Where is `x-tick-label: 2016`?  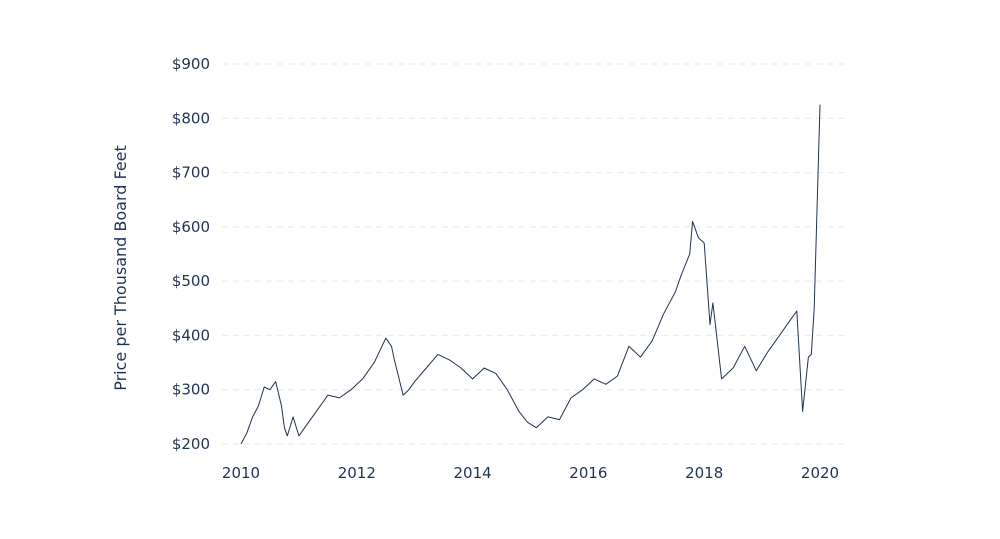 x-tick-label: 2016 is located at coordinates (588, 473).